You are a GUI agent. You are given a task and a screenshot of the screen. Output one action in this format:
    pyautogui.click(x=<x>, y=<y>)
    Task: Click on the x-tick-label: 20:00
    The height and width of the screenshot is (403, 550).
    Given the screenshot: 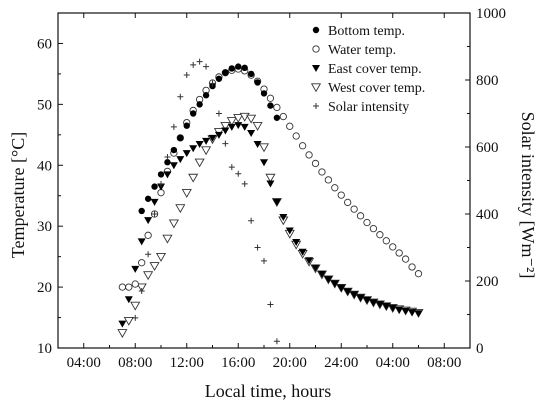 What is the action you would take?
    pyautogui.click(x=290, y=363)
    